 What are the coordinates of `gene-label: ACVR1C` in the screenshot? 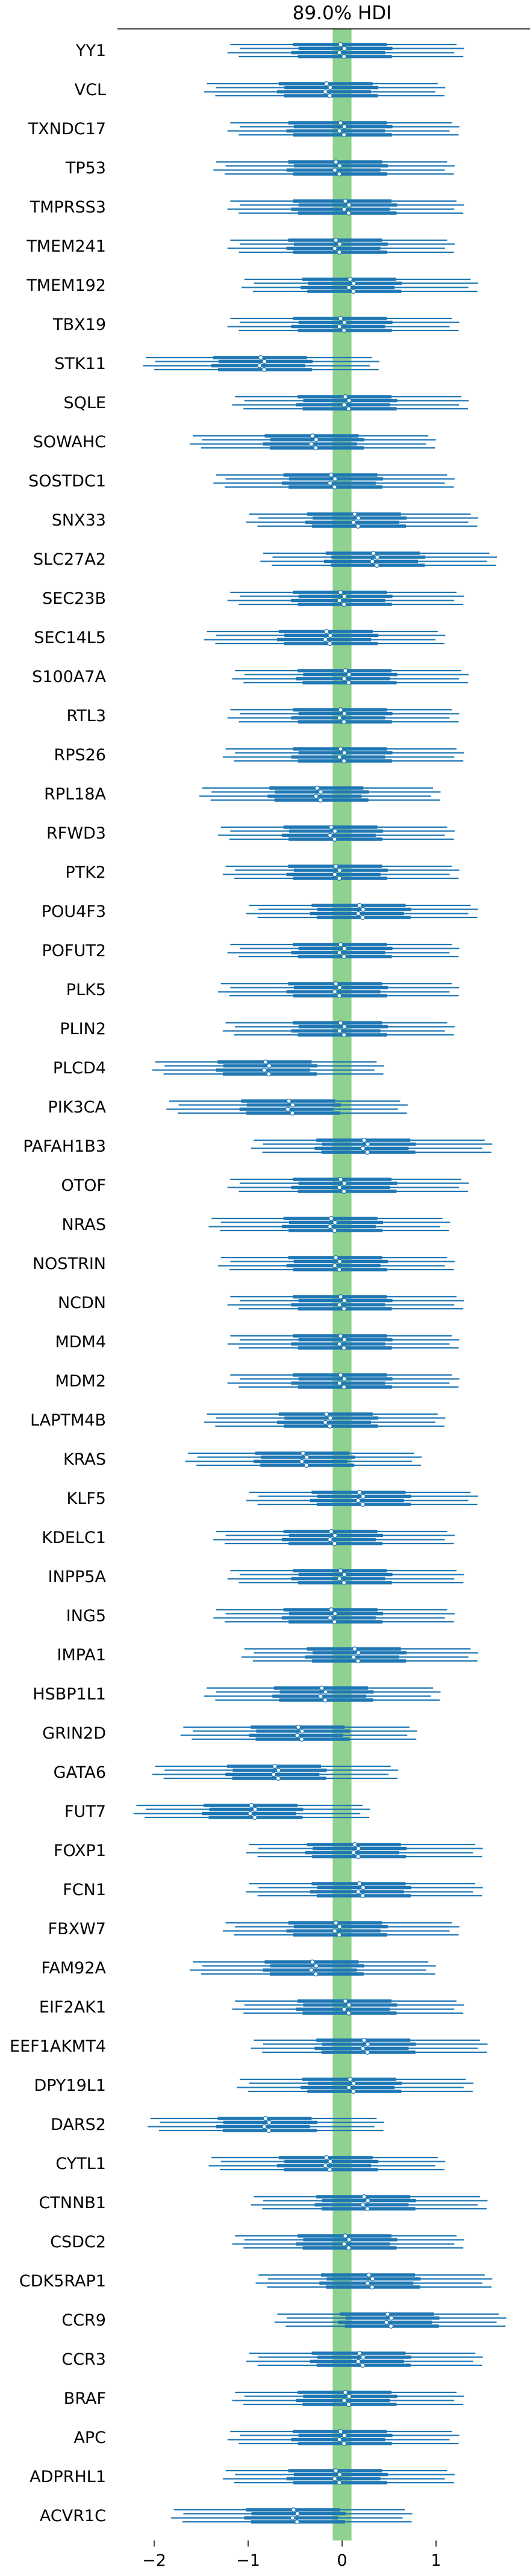 It's located at (73, 2516).